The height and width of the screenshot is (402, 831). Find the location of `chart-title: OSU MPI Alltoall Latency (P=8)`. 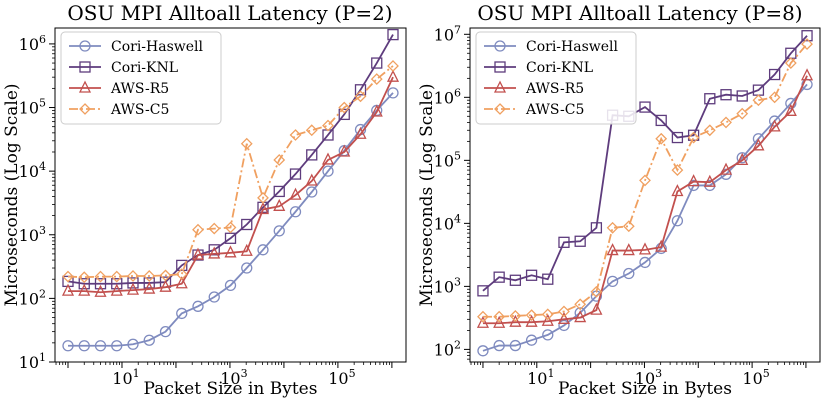

chart-title: OSU MPI Alltoall Latency (P=8) is located at coordinates (639, 13).